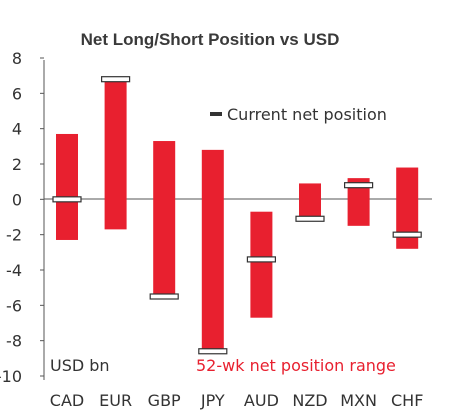  Describe the element at coordinates (307, 114) in the screenshot. I see `legend-current-label: Current net position` at that location.